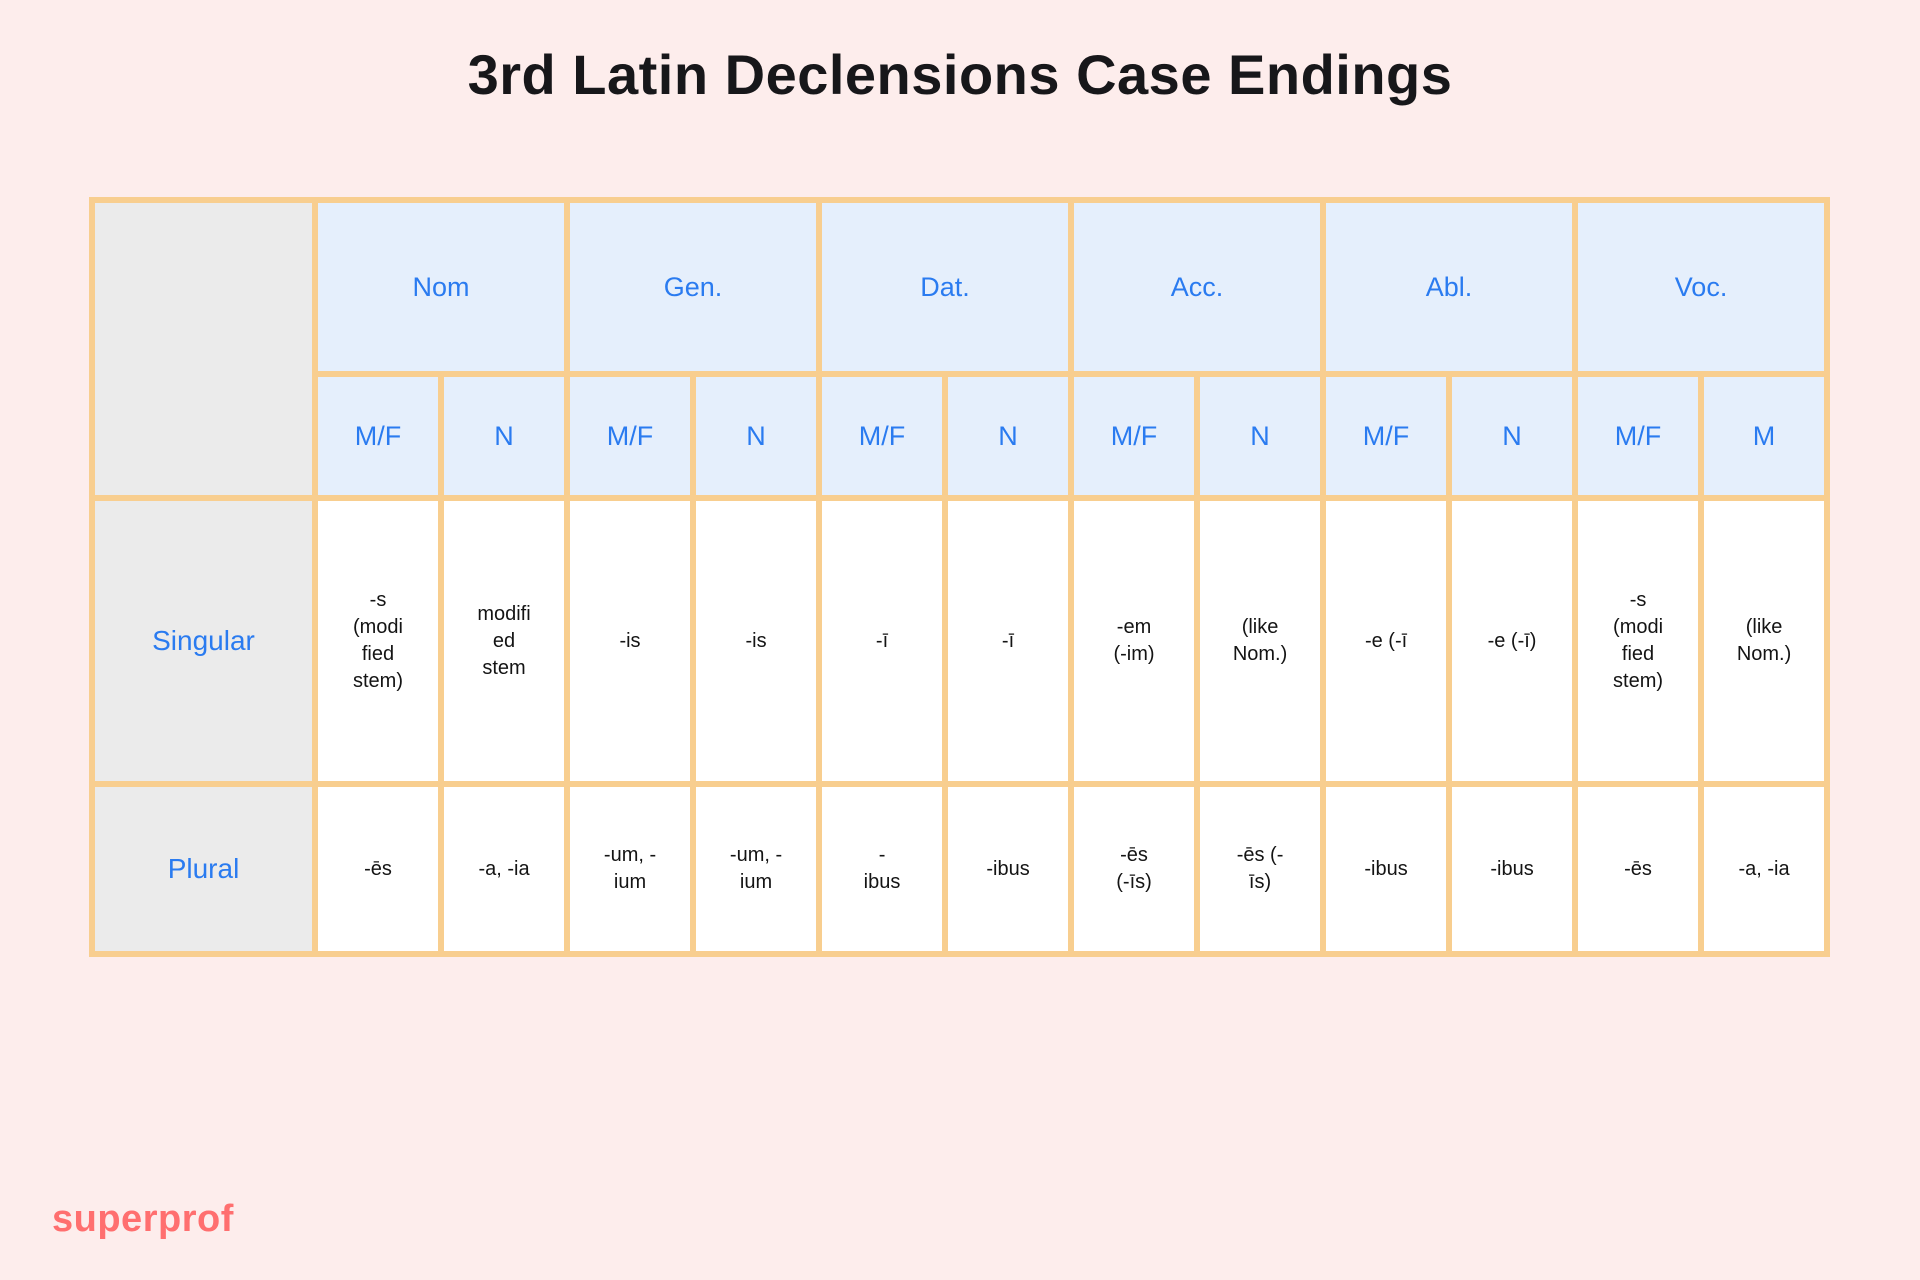  Describe the element at coordinates (1512, 436) in the screenshot. I see `subheader-abl-n: N` at that location.